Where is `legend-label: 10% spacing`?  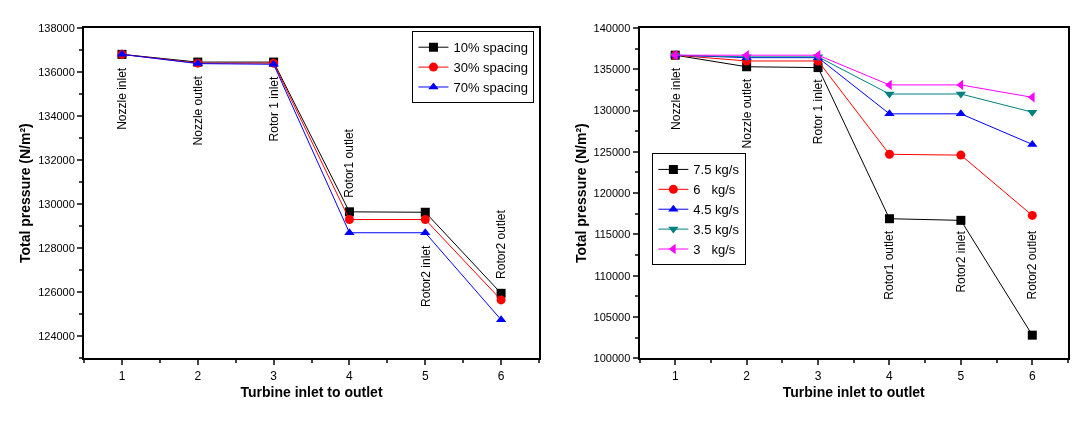
legend-label: 10% spacing is located at coordinates (490, 48).